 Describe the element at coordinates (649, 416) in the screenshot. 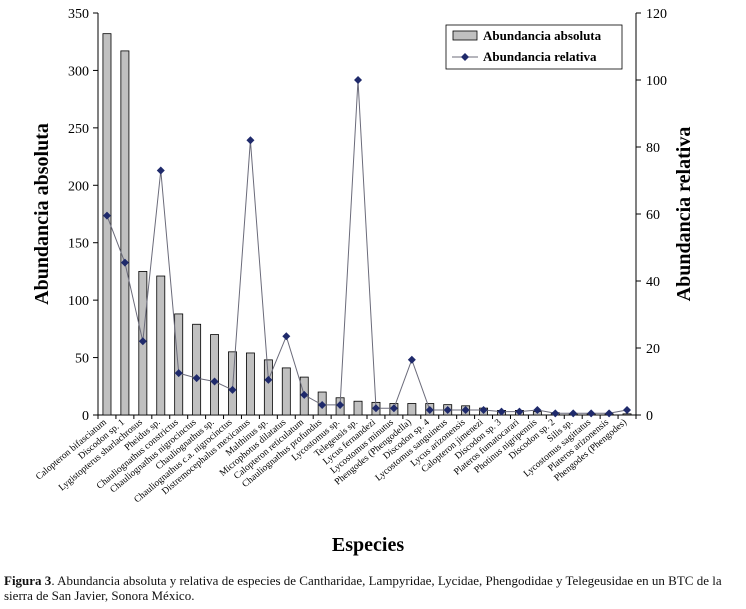

I see `y-right-tick-label: 0` at that location.